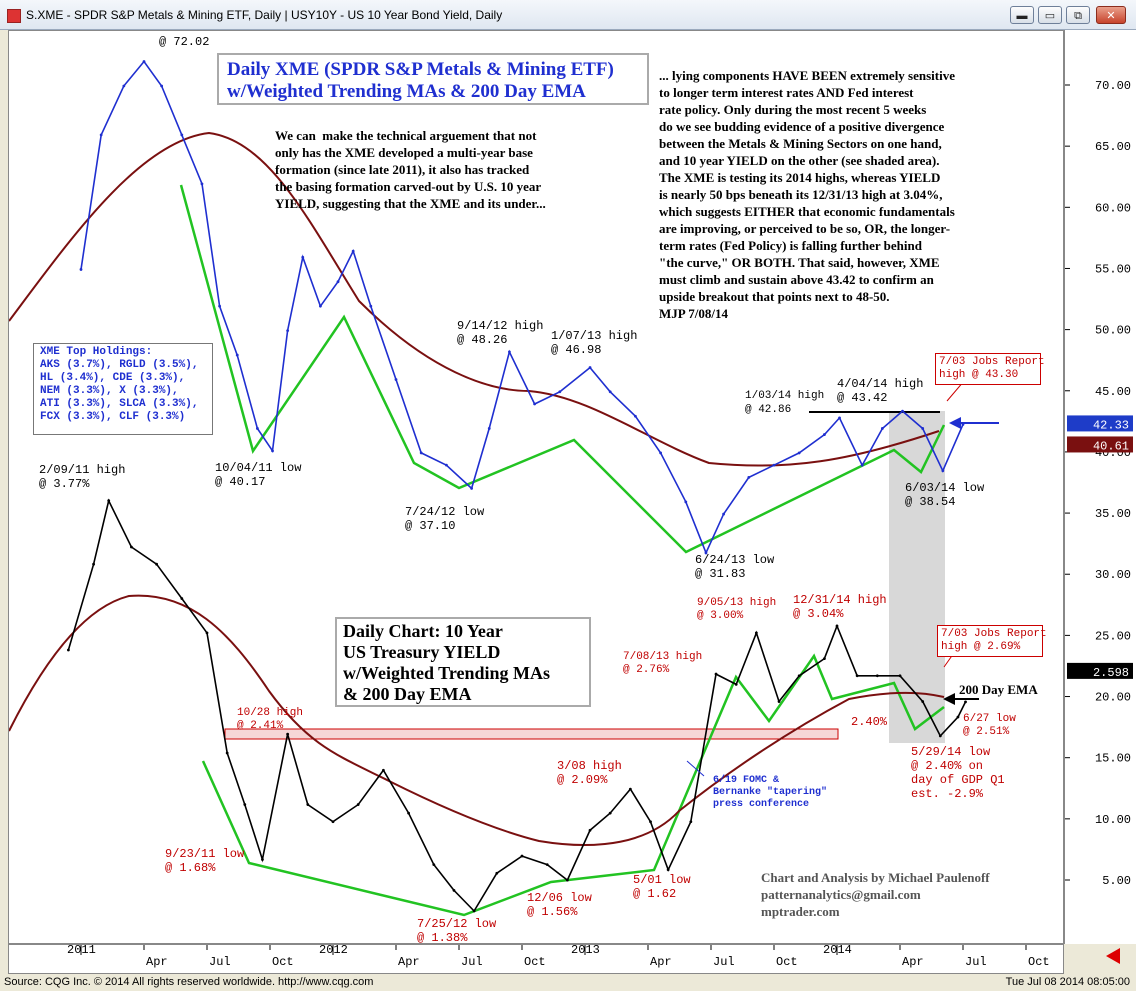  What do you see at coordinates (945, 495) in the screenshot?
I see `annotation-xme-2014low: 6/03/14 low @ 38.54` at bounding box center [945, 495].